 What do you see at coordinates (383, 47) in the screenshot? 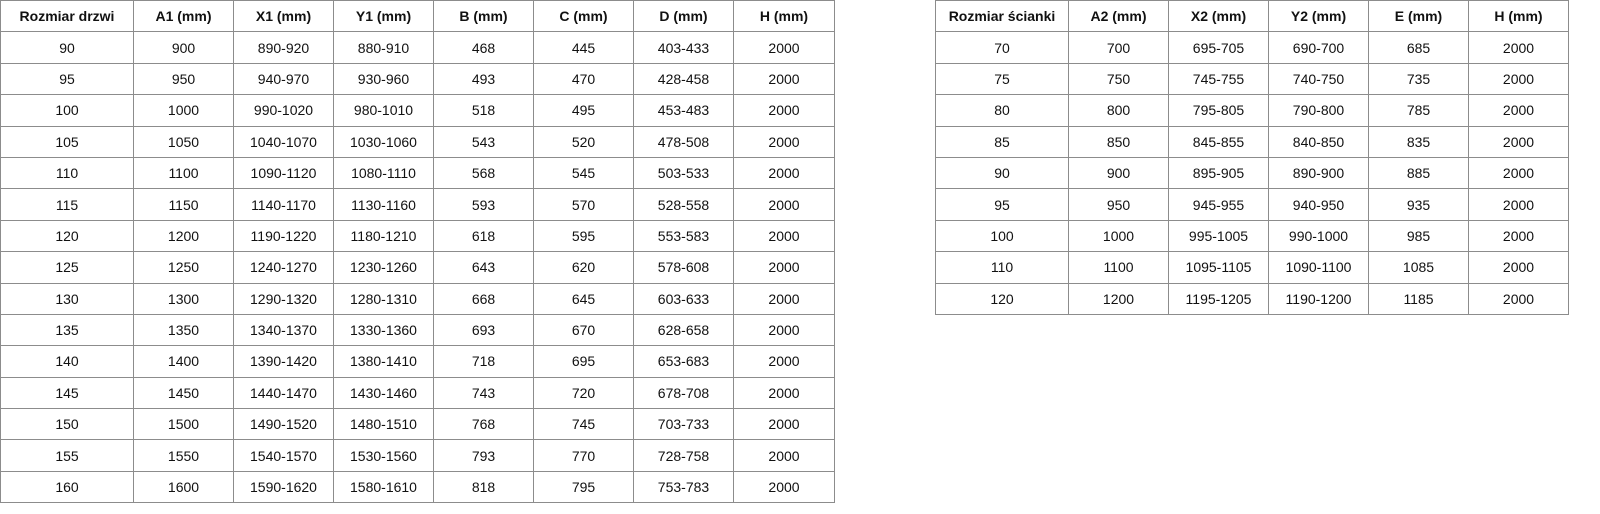
I see `table-cell: 880-910` at bounding box center [383, 47].